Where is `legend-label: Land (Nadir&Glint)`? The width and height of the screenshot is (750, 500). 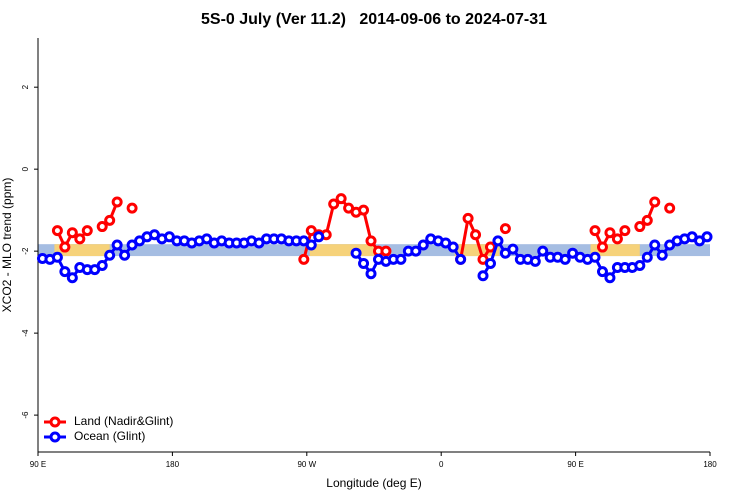 legend-label: Land (Nadir&Glint) is located at coordinates (123, 421).